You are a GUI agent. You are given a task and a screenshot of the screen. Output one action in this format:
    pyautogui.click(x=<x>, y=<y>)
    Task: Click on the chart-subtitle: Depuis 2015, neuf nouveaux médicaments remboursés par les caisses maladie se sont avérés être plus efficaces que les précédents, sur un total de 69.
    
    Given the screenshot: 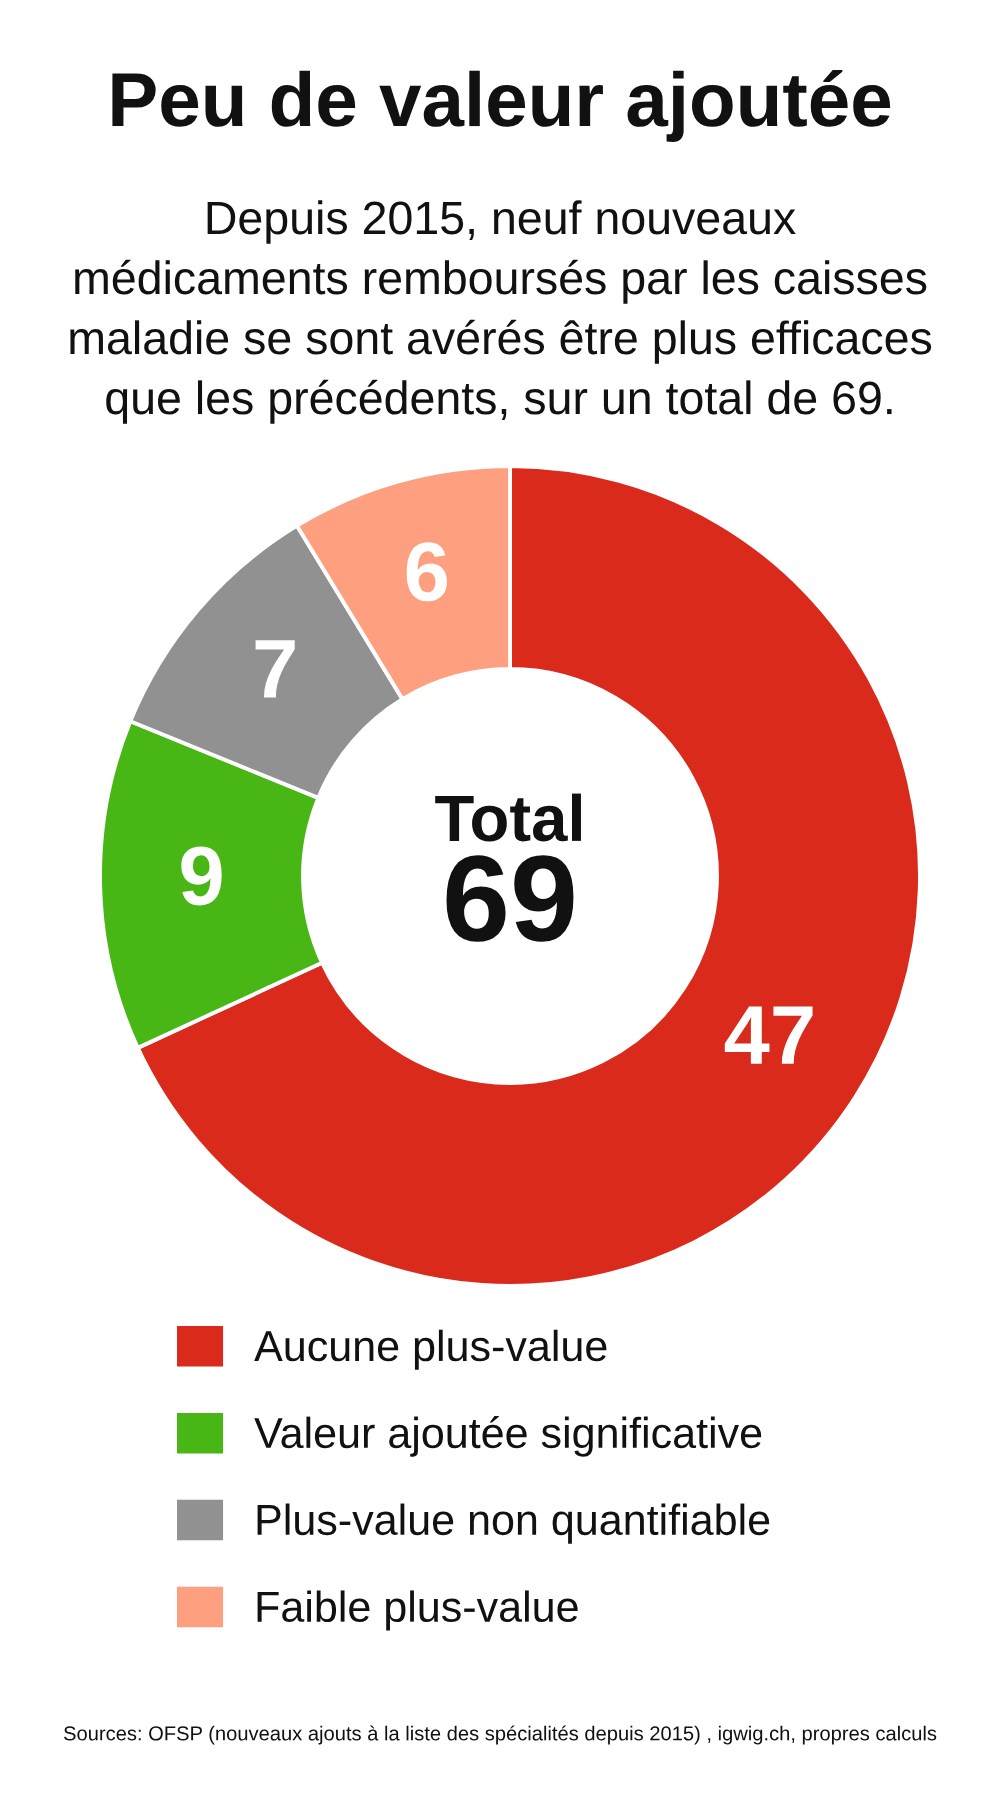 What is the action you would take?
    pyautogui.click(x=501, y=312)
    